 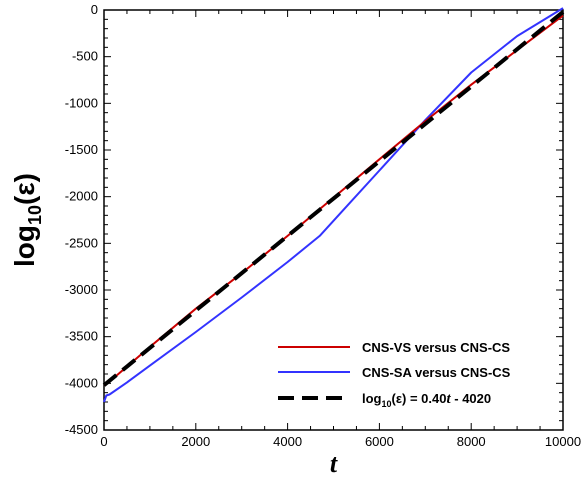 I want to click on x-tick-label: 4000, so click(x=287, y=441).